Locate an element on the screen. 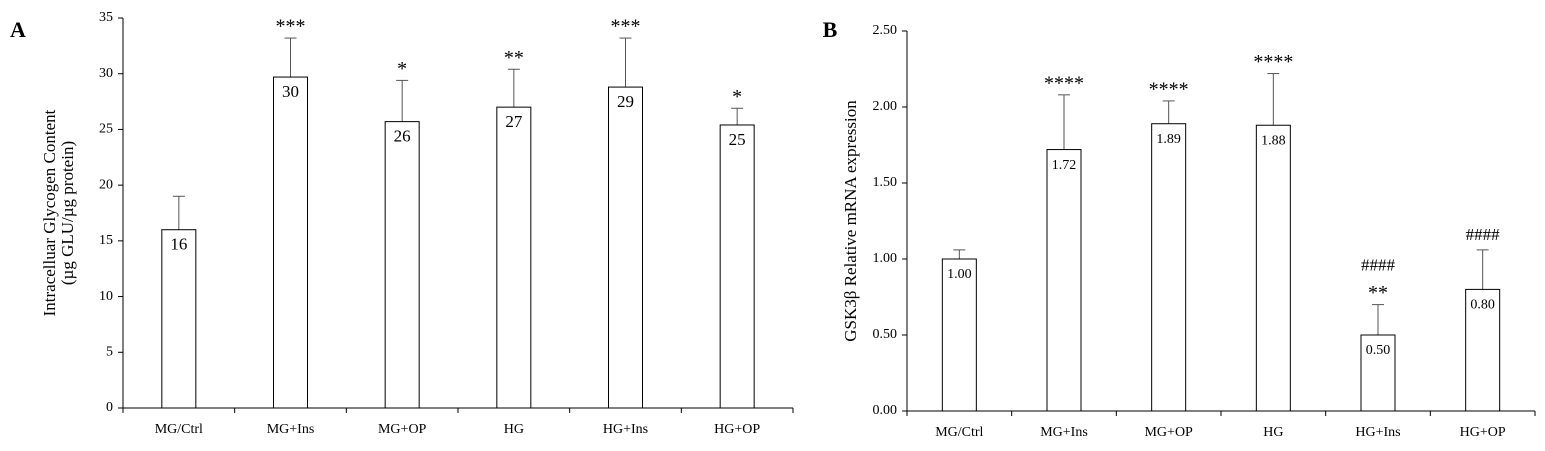 The image size is (1545, 451). value-label: 1.89 is located at coordinates (1168, 139).